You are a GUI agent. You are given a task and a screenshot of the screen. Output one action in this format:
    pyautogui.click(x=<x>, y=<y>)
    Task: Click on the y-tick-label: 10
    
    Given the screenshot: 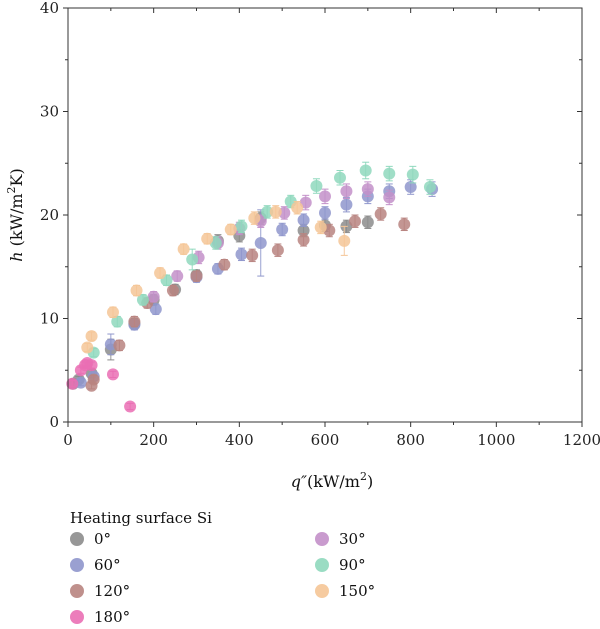 What is the action you would take?
    pyautogui.click(x=49, y=319)
    